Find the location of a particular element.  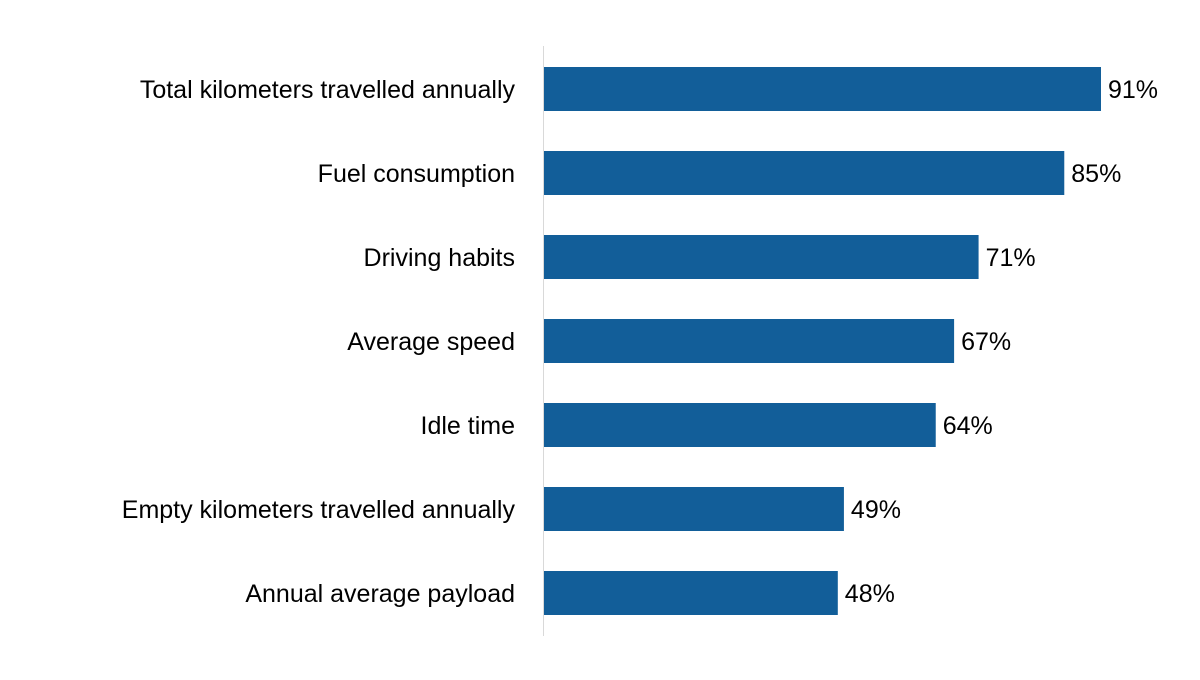

category-label: Annual average payload is located at coordinates (380, 594).